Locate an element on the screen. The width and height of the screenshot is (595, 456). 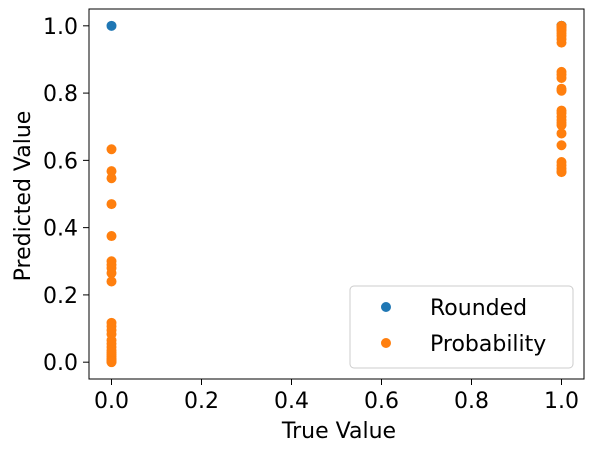
y-tick-label: 0.4 is located at coordinates (60, 229).